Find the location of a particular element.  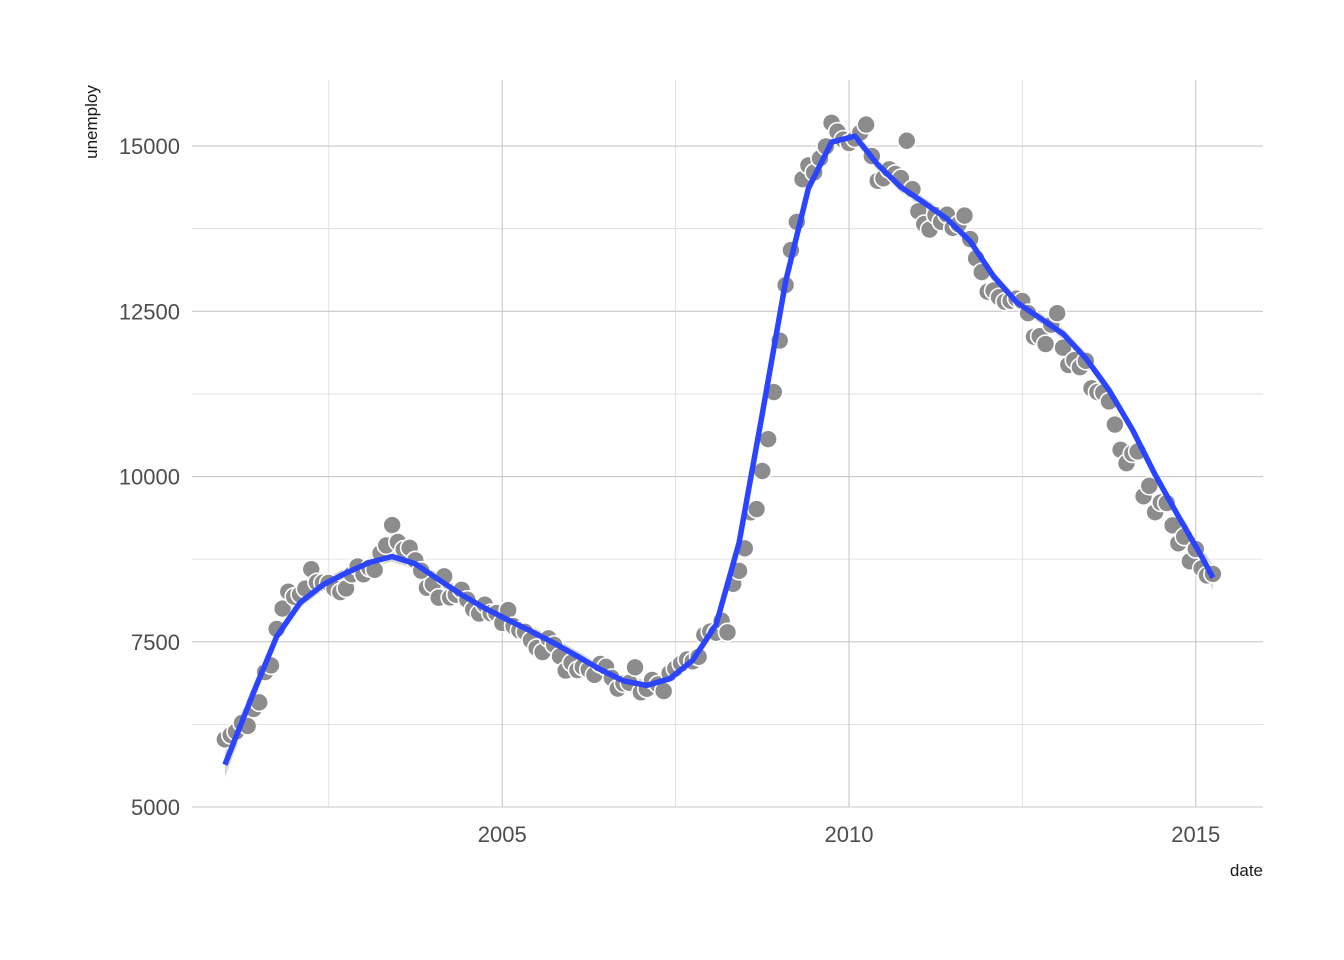

y-tick-label: 5000 is located at coordinates (155, 807).